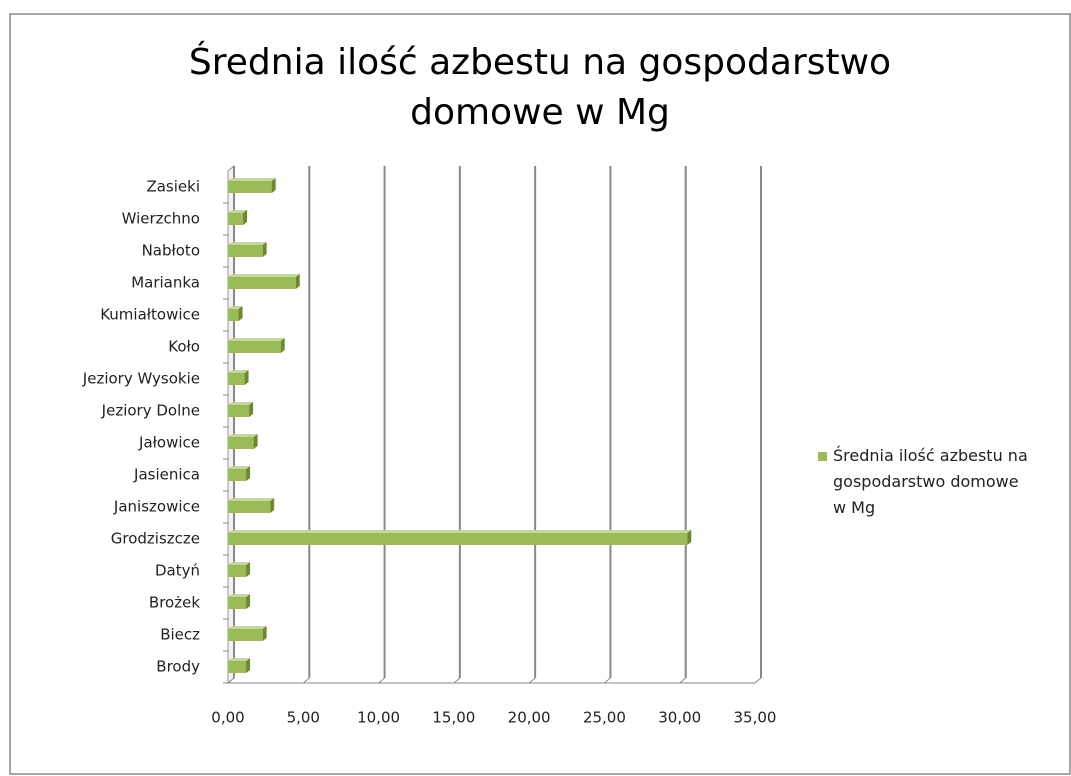  Describe the element at coordinates (156, 507) in the screenshot. I see `y-tick-label: Janiszowice` at that location.